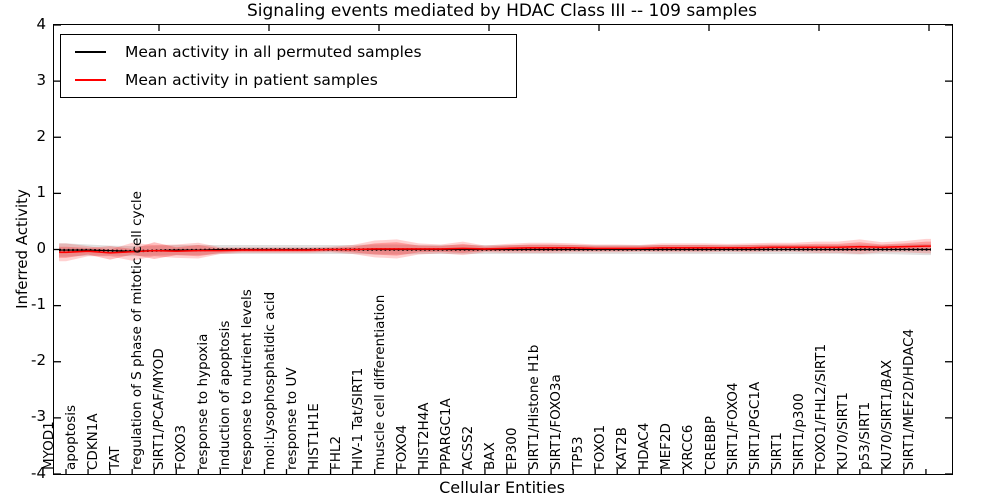 This screenshot has width=1000, height=500. What do you see at coordinates (203, 401) in the screenshot?
I see `x-entity-label: response to hypoxia` at bounding box center [203, 401].